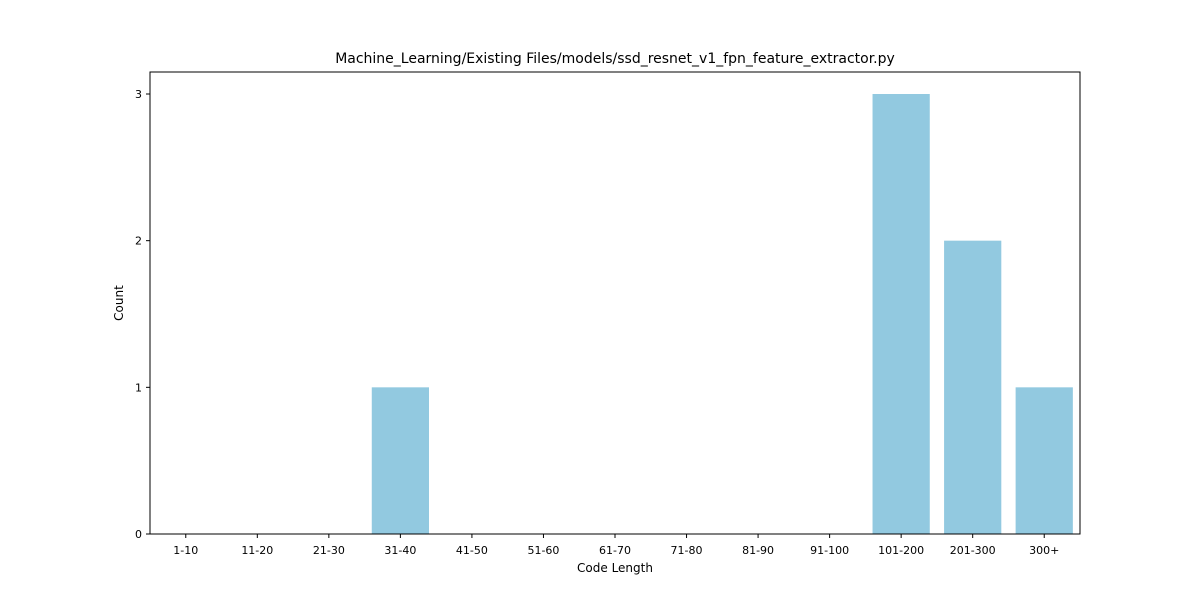  What do you see at coordinates (615, 550) in the screenshot?
I see `x-tick-label: 61-70` at bounding box center [615, 550].